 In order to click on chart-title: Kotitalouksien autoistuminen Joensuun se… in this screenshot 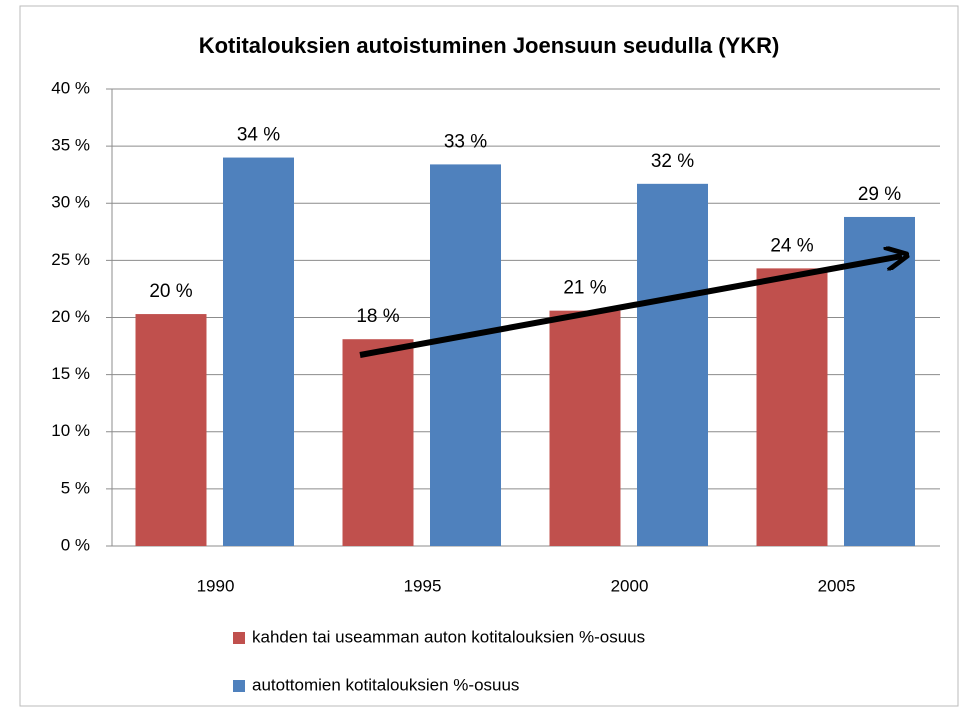, I will do `click(489, 45)`.